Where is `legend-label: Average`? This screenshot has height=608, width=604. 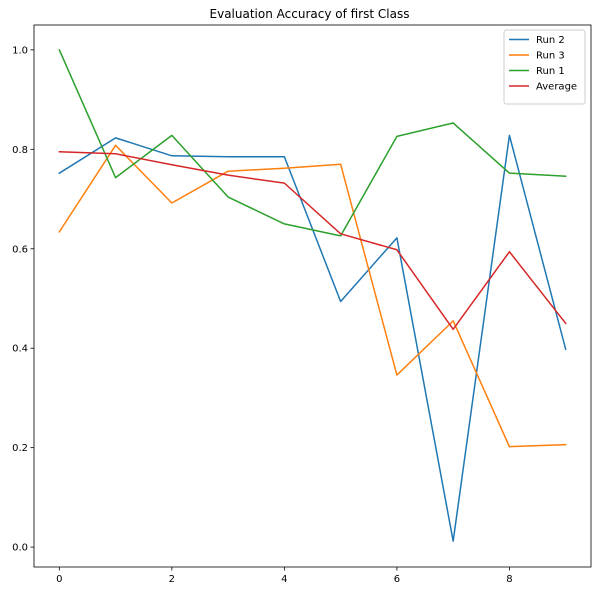 legend-label: Average is located at coordinates (556, 87).